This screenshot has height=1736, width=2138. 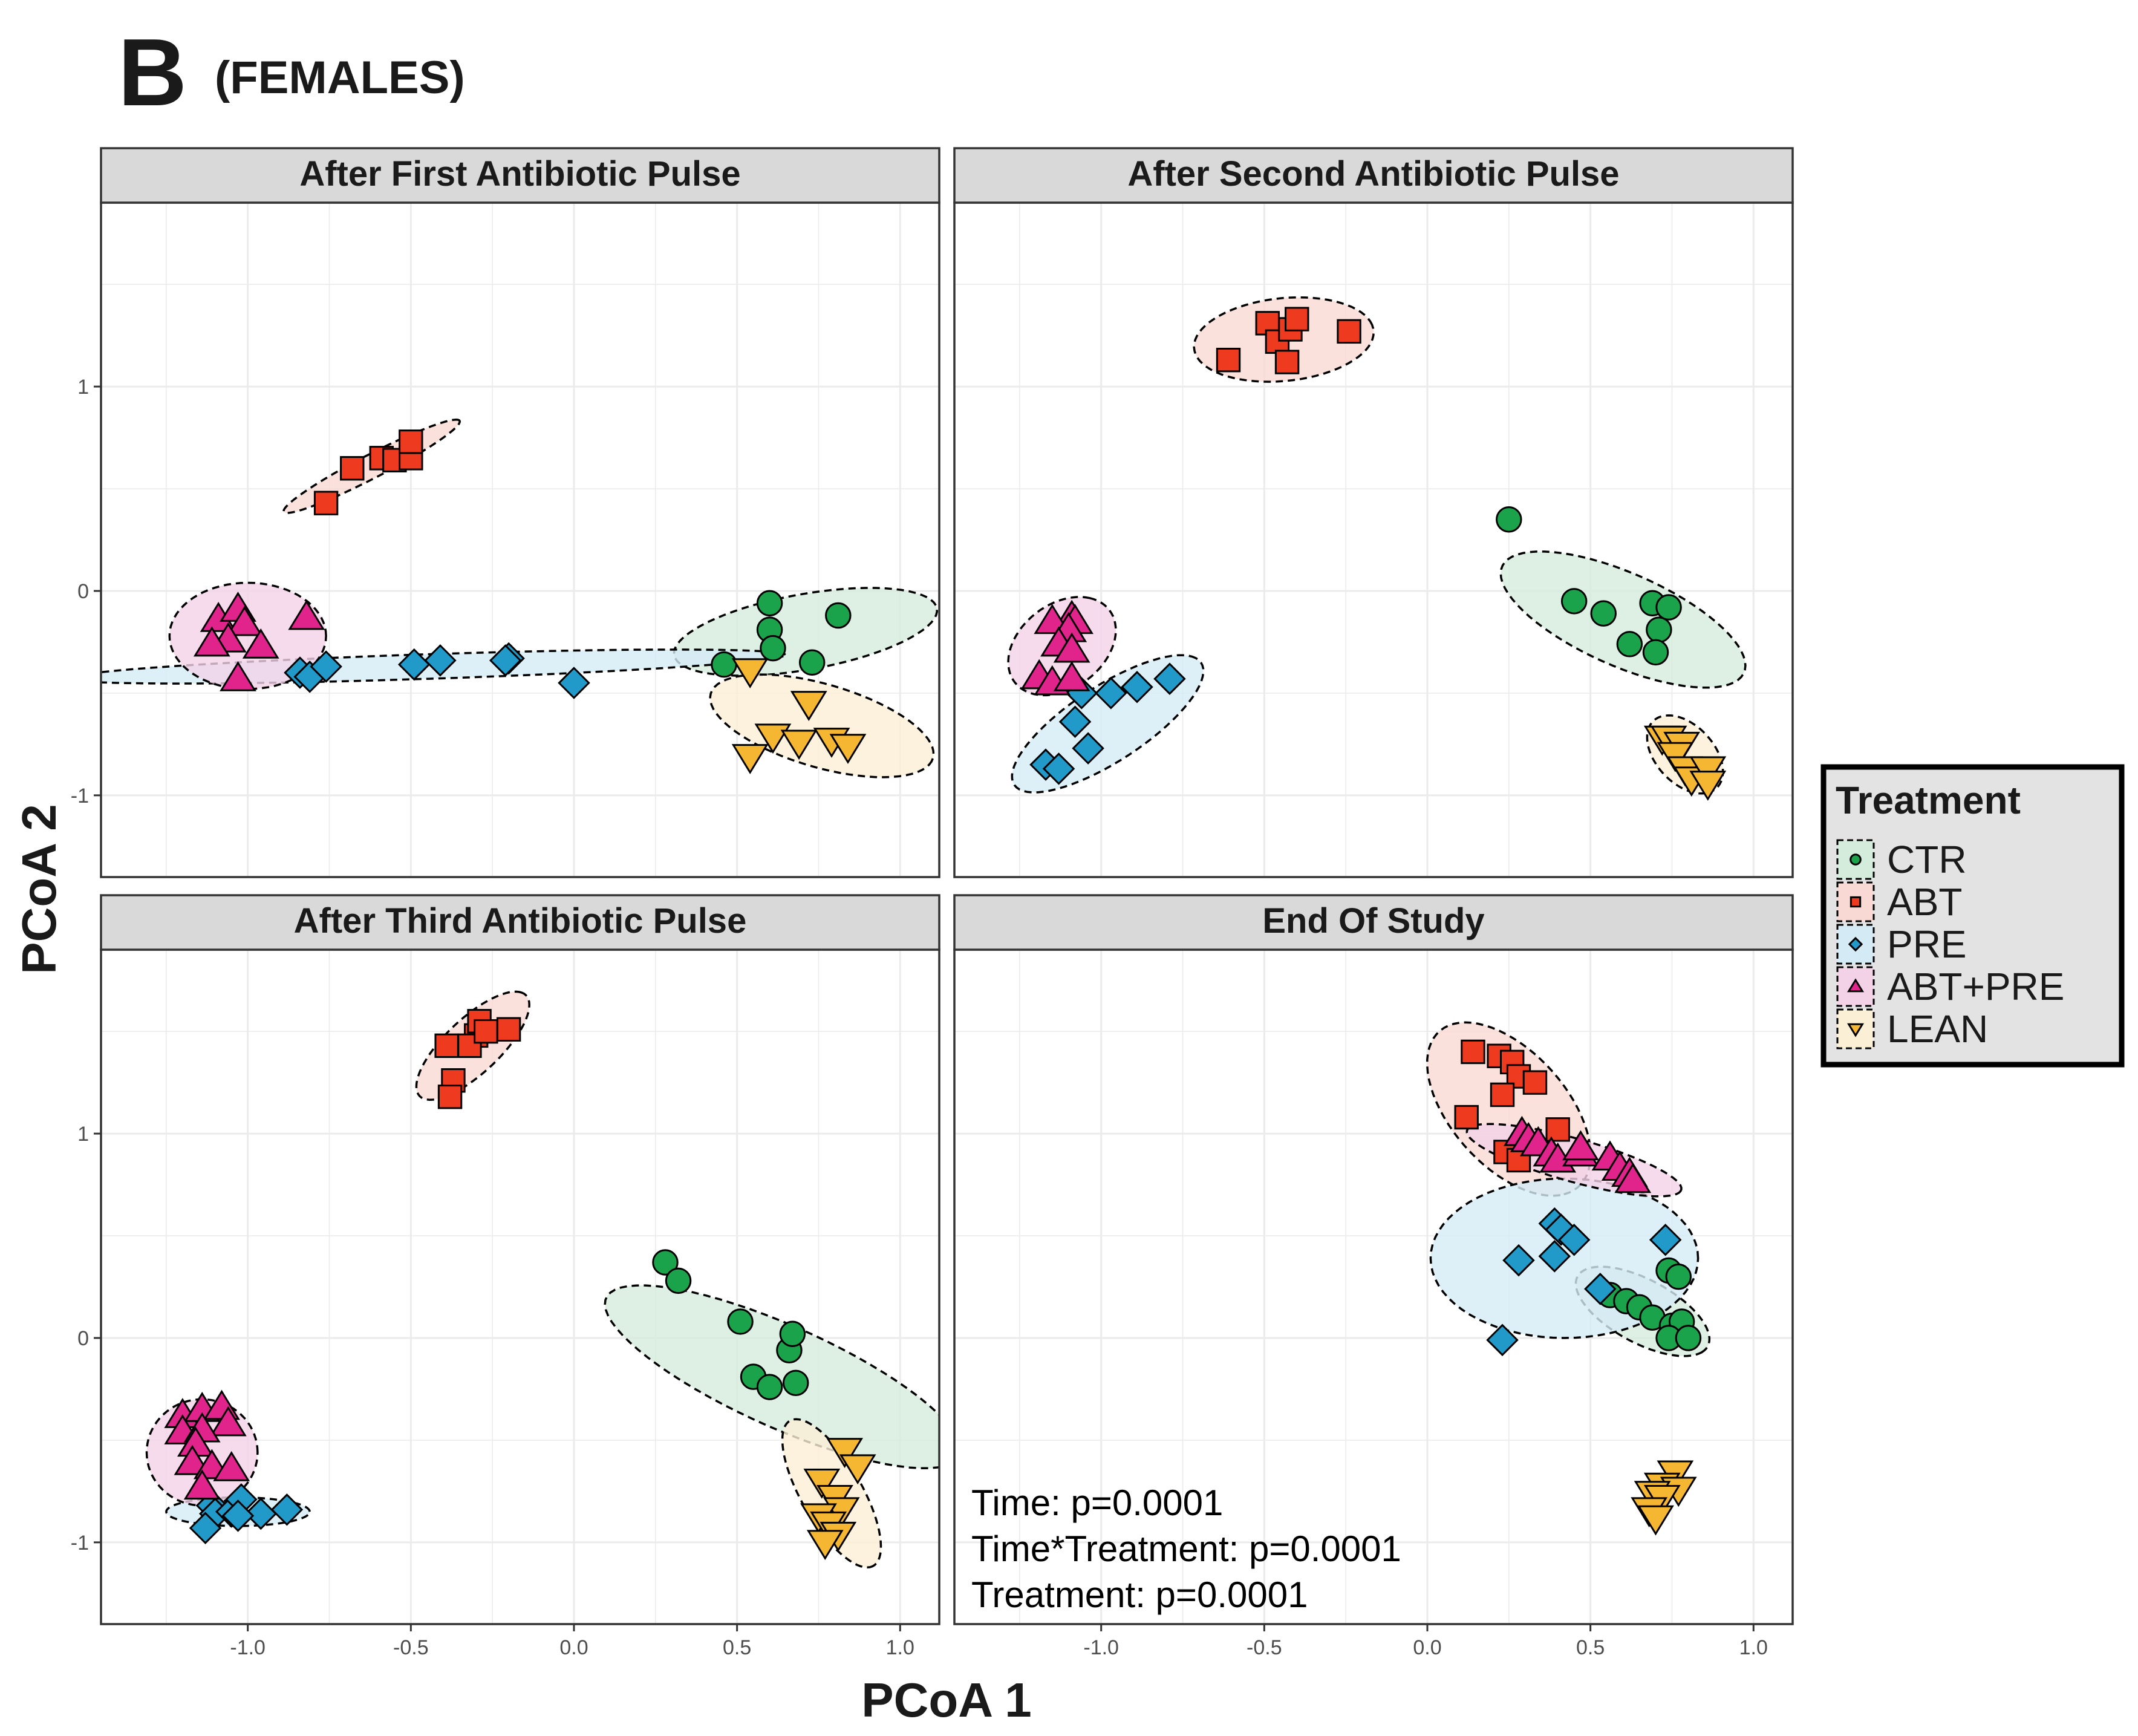 I want to click on panel-letter: B, so click(x=152, y=72).